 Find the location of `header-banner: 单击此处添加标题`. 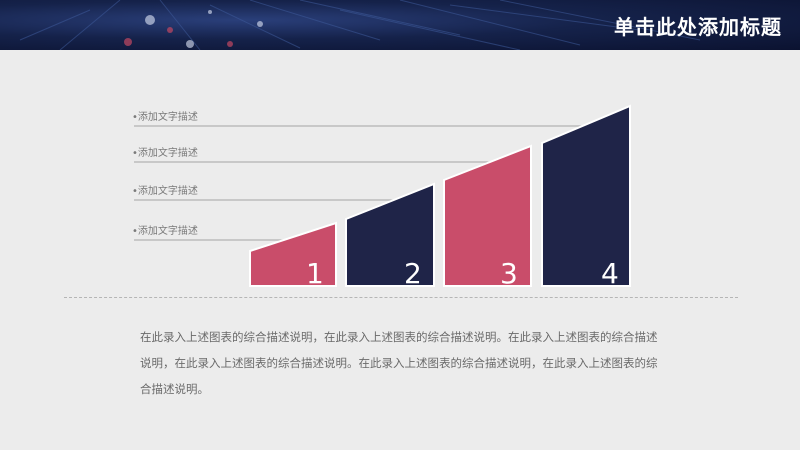

header-banner: 单击此处添加标题 is located at coordinates (400, 25).